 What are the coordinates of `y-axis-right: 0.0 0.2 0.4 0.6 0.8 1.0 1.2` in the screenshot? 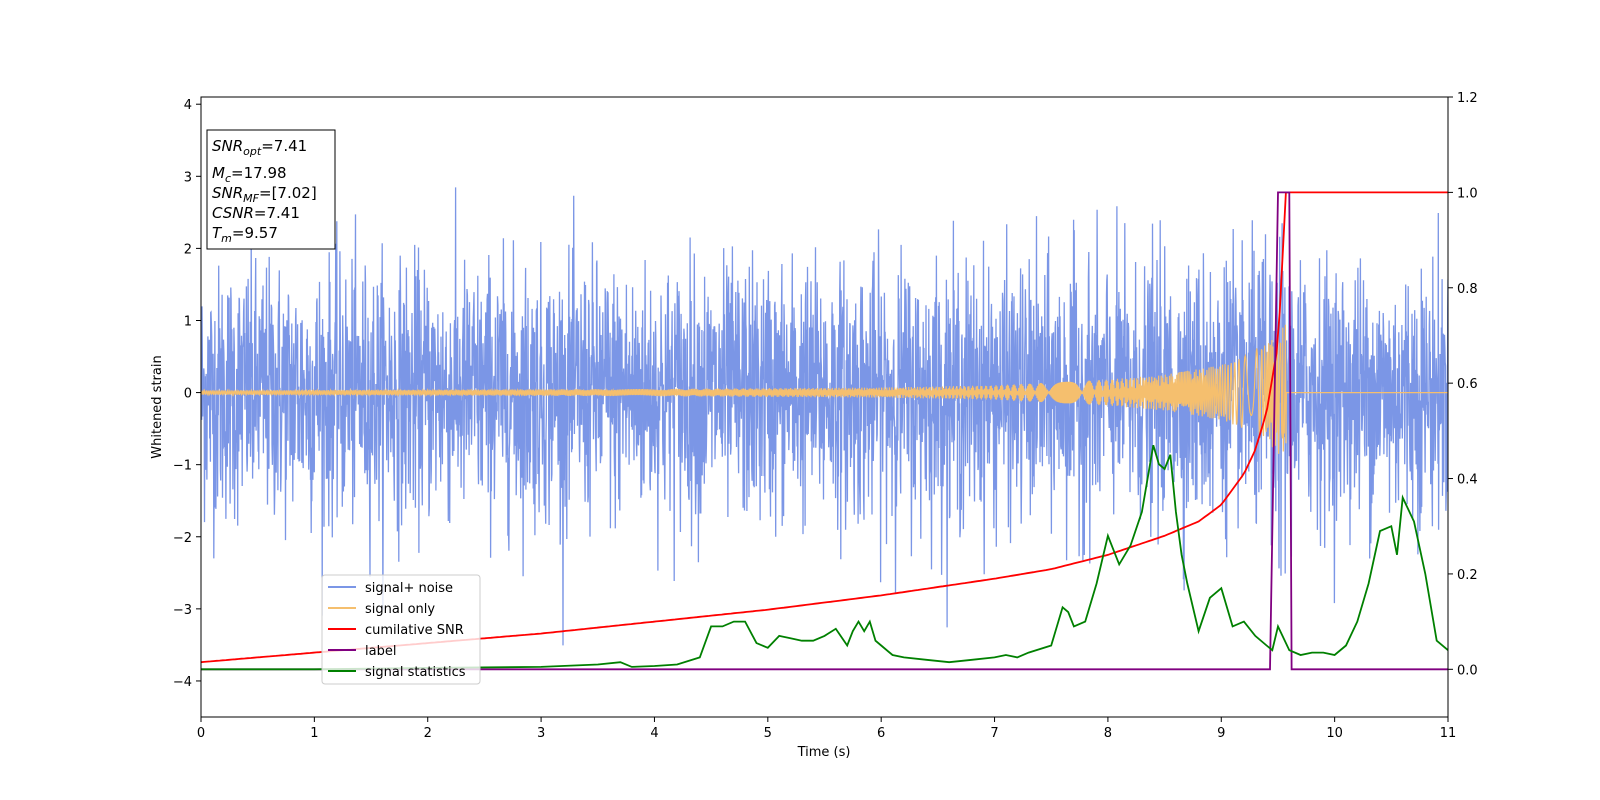 It's located at (1463, 384).